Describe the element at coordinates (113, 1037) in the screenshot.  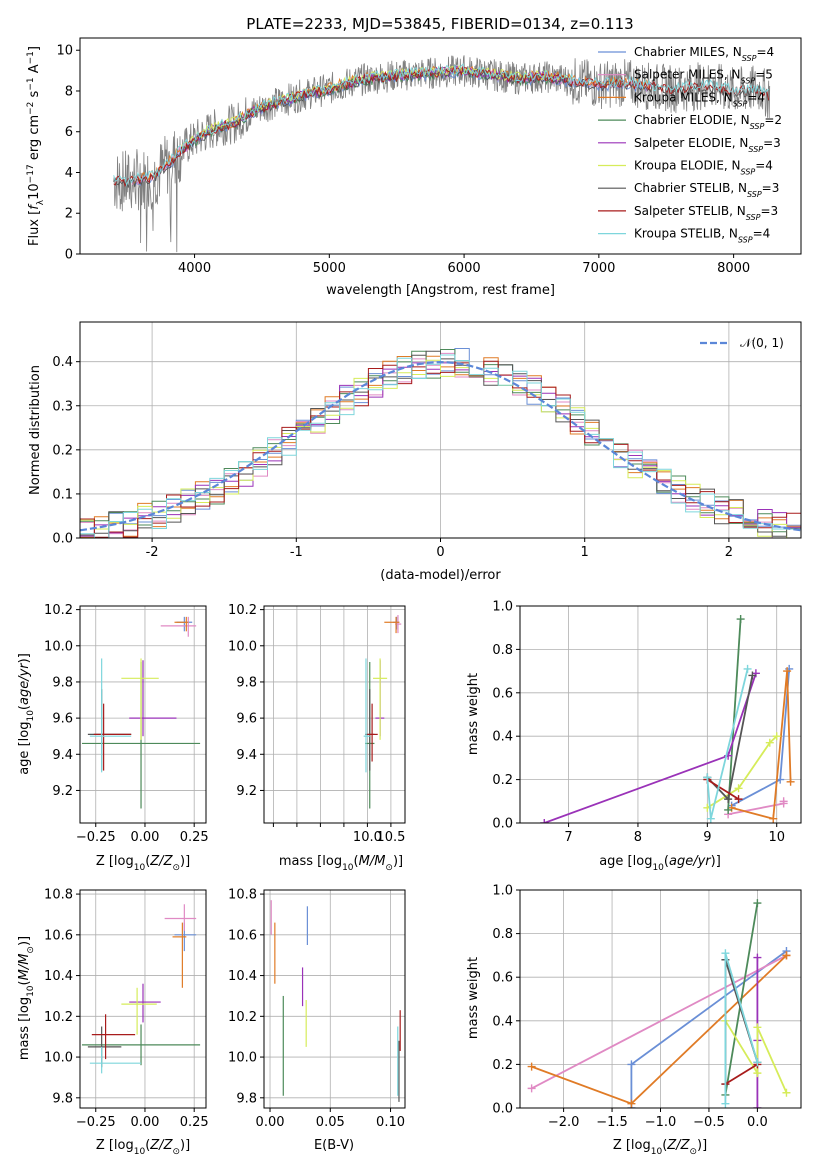
I see `errorbar-salpeter-stelib` at that location.